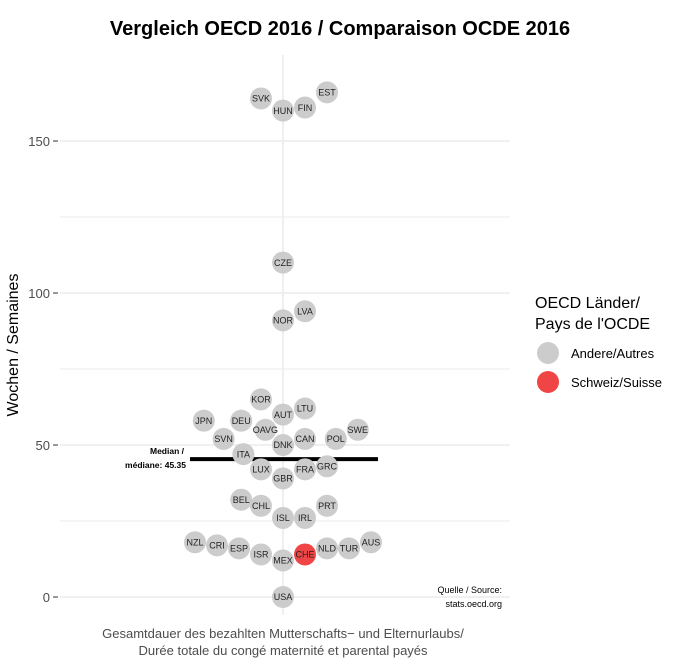 This screenshot has width=679, height=667. I want to click on point-label-nor: NOR, so click(283, 321).